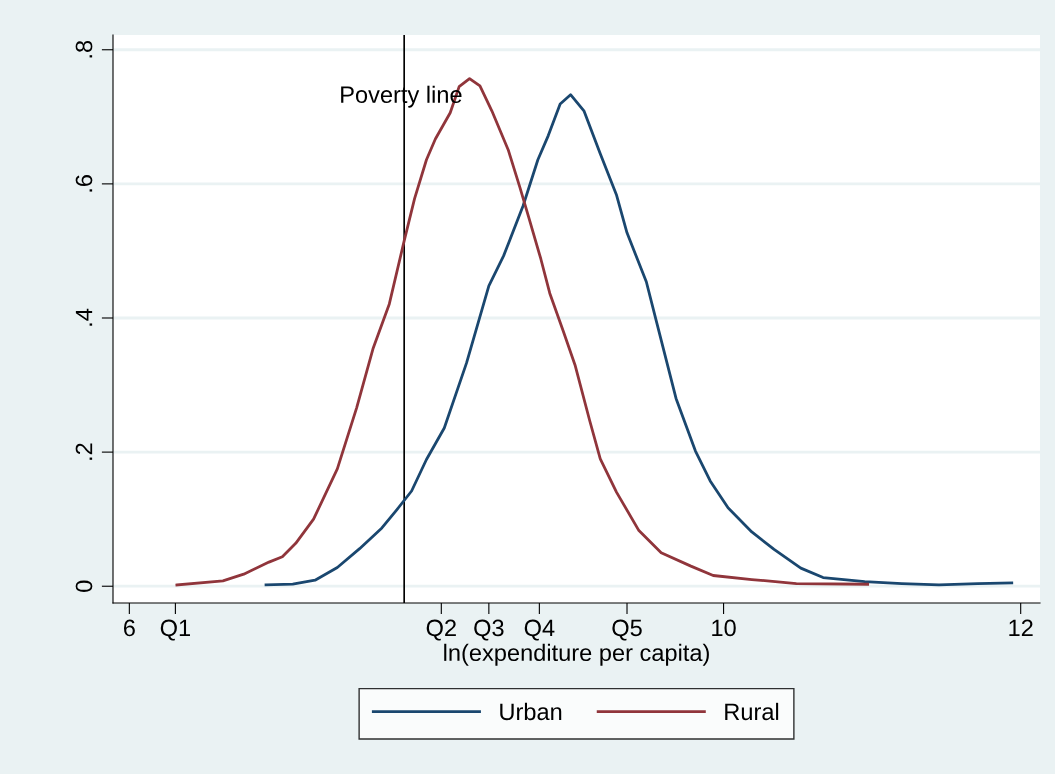 The height and width of the screenshot is (774, 1055). I want to click on x-tick-label: 6, so click(129, 628).